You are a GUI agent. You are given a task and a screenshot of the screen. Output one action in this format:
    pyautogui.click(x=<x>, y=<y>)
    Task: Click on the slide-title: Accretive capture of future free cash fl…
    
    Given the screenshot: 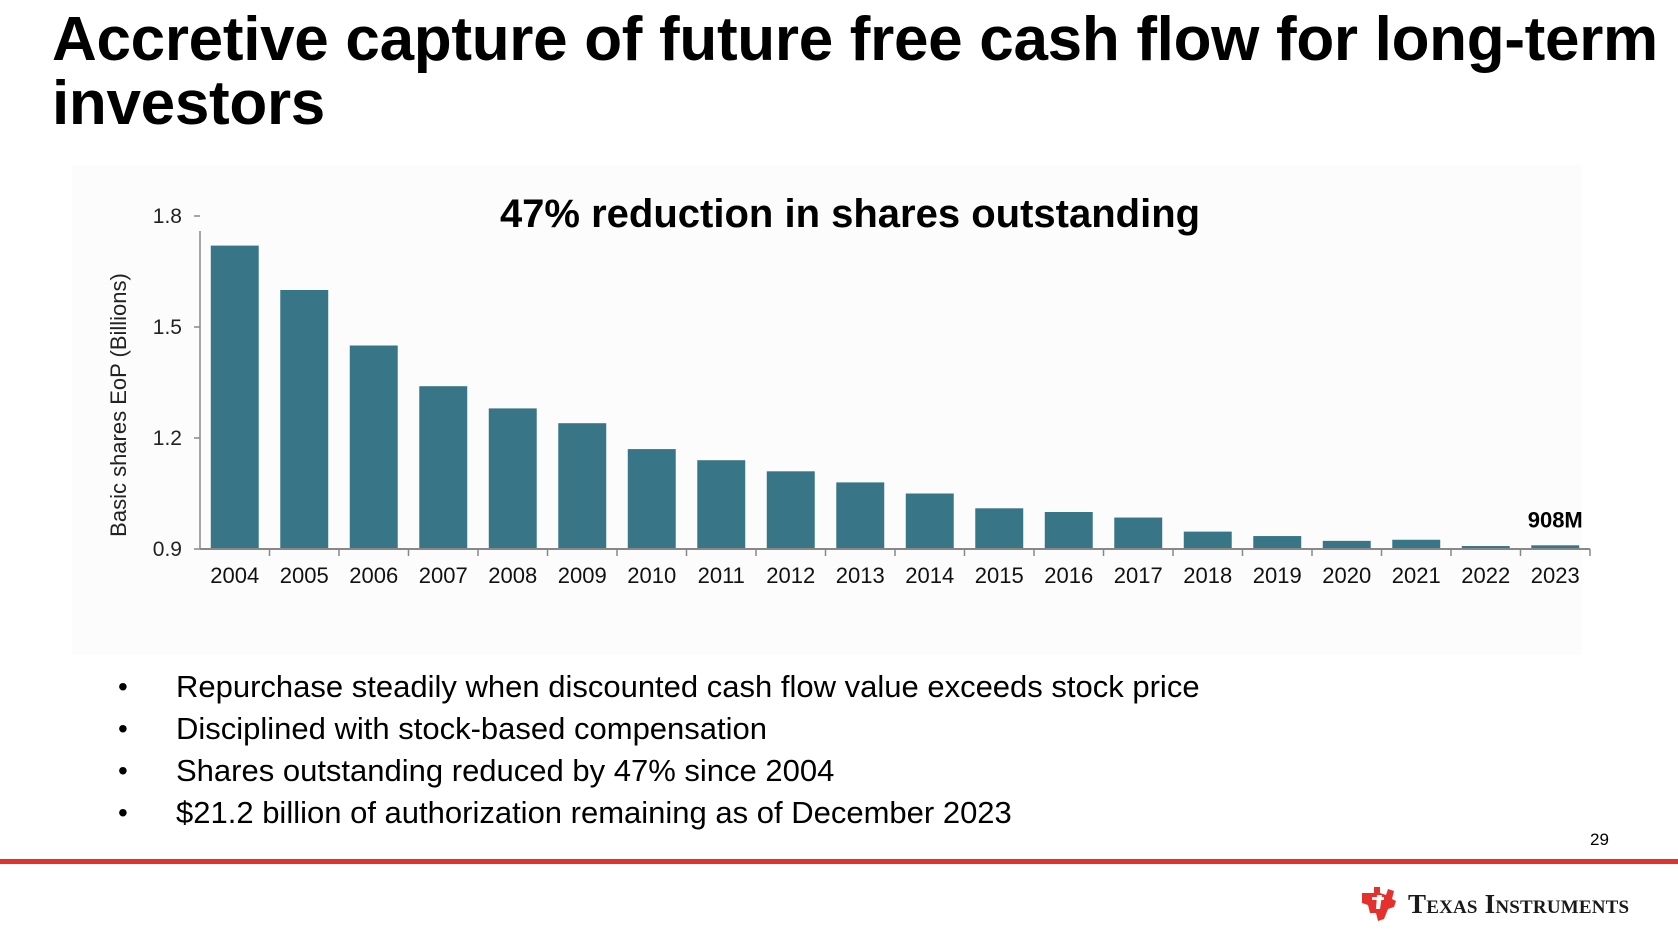 What is the action you would take?
    pyautogui.click(x=855, y=71)
    